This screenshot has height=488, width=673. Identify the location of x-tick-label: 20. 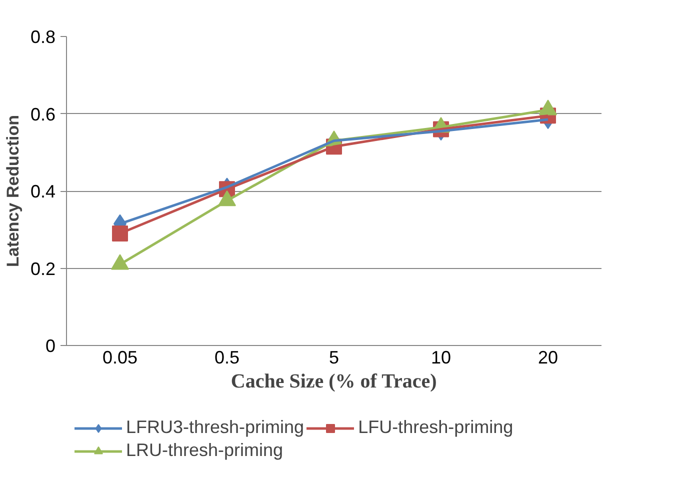
(548, 358).